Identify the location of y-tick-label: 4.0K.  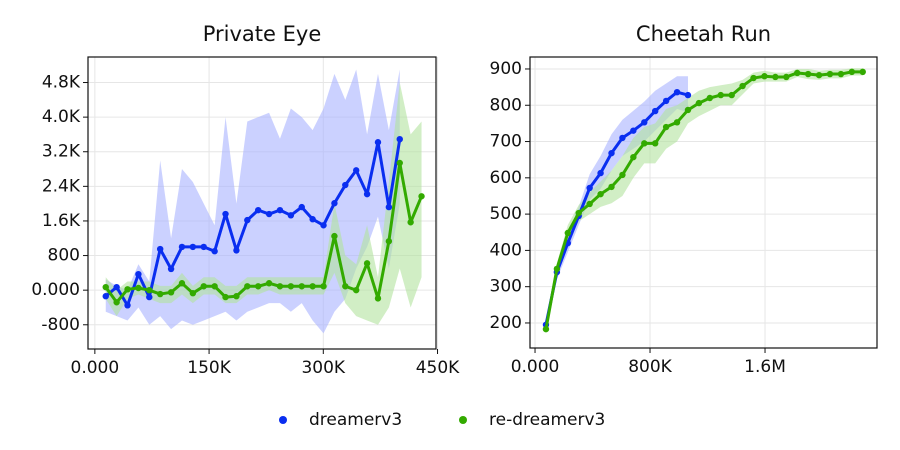
(61, 117).